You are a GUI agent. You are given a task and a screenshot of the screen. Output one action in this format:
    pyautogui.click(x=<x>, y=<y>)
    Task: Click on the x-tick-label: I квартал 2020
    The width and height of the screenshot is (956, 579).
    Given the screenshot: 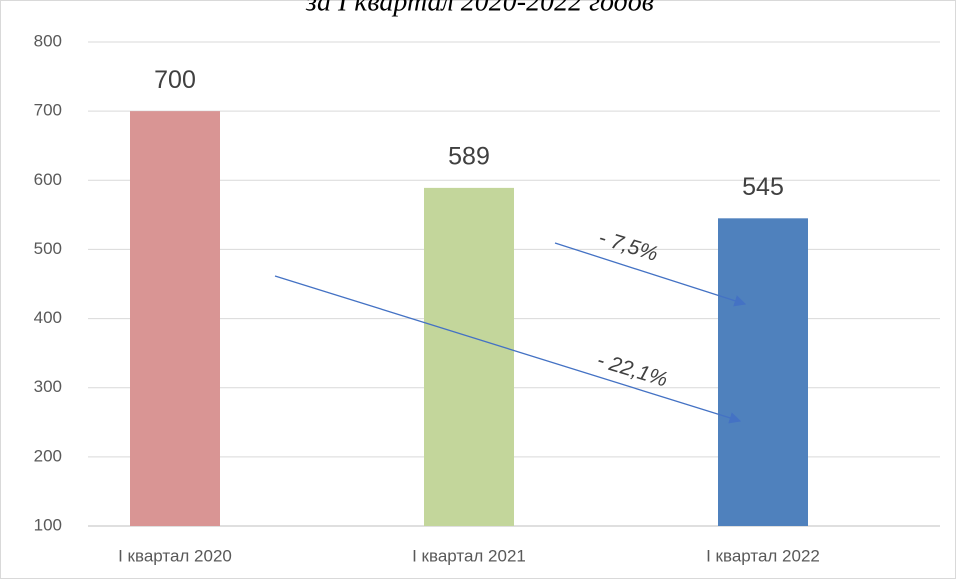 What is the action you would take?
    pyautogui.click(x=175, y=555)
    